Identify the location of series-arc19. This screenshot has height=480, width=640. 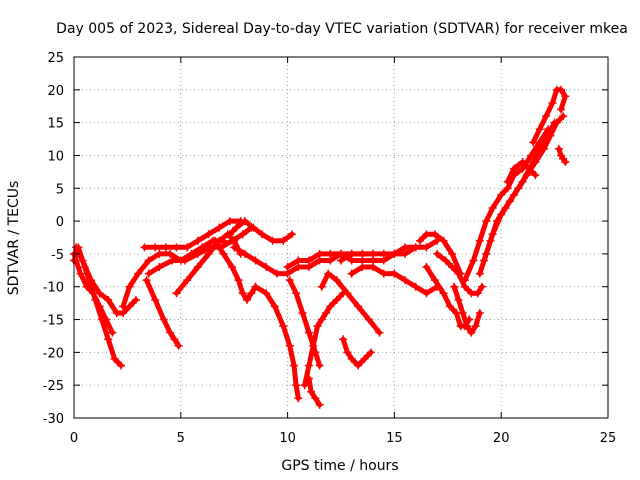
(389, 250).